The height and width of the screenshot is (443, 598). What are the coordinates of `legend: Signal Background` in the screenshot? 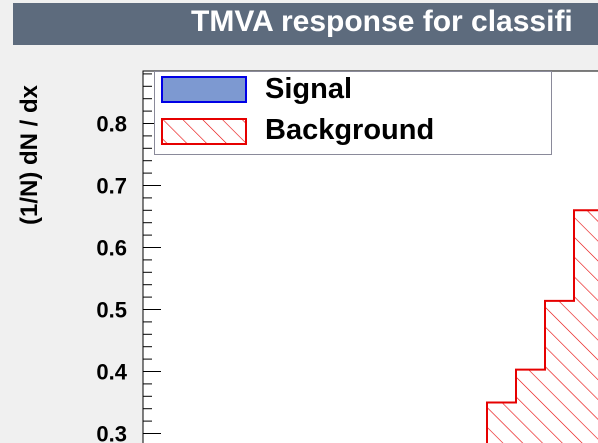 It's located at (353, 113).